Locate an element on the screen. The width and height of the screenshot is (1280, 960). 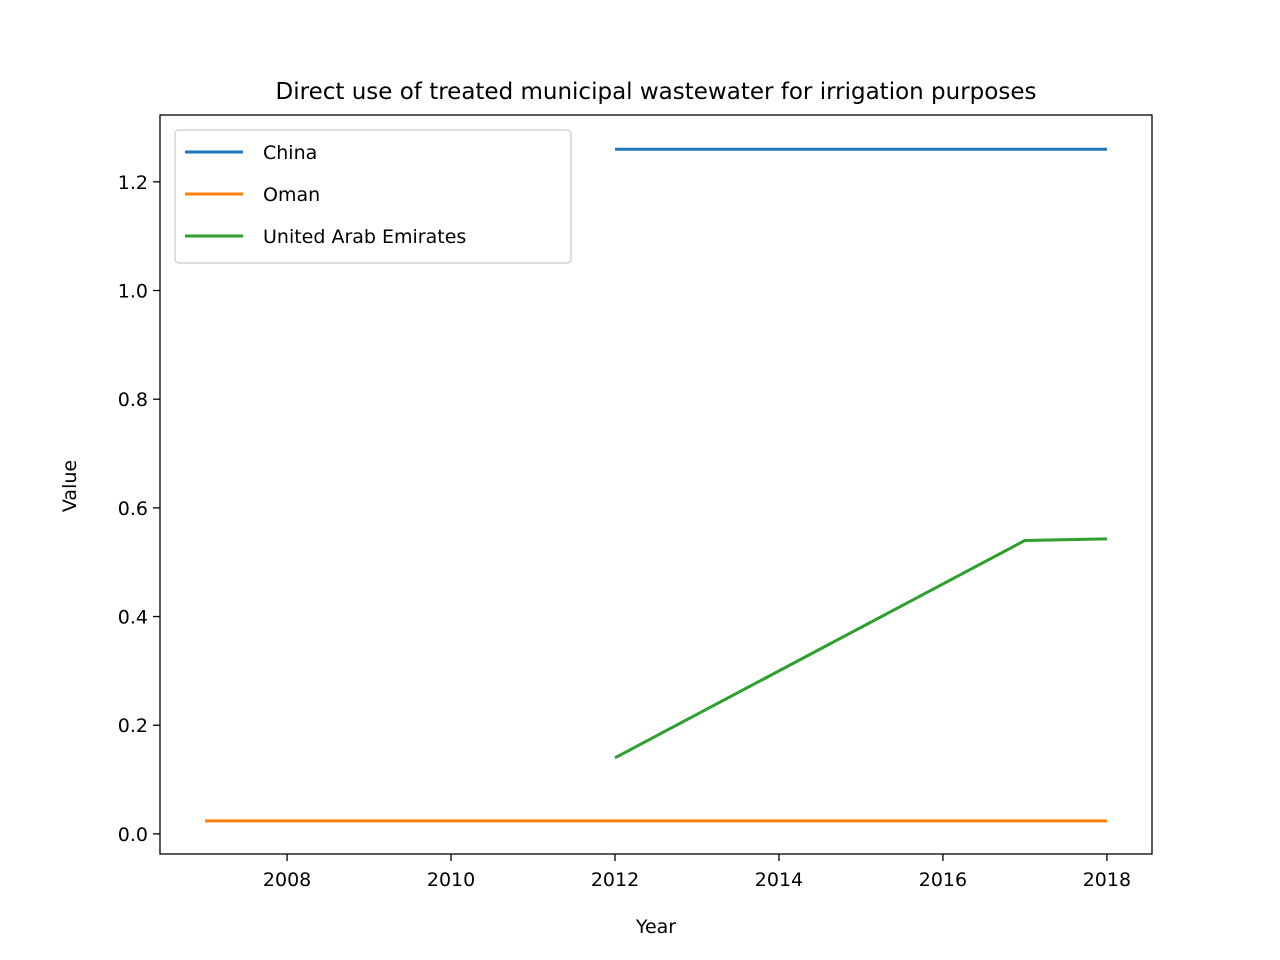
legend-entry-united-arab-emirates: United Arab Emirates is located at coordinates (325, 237).